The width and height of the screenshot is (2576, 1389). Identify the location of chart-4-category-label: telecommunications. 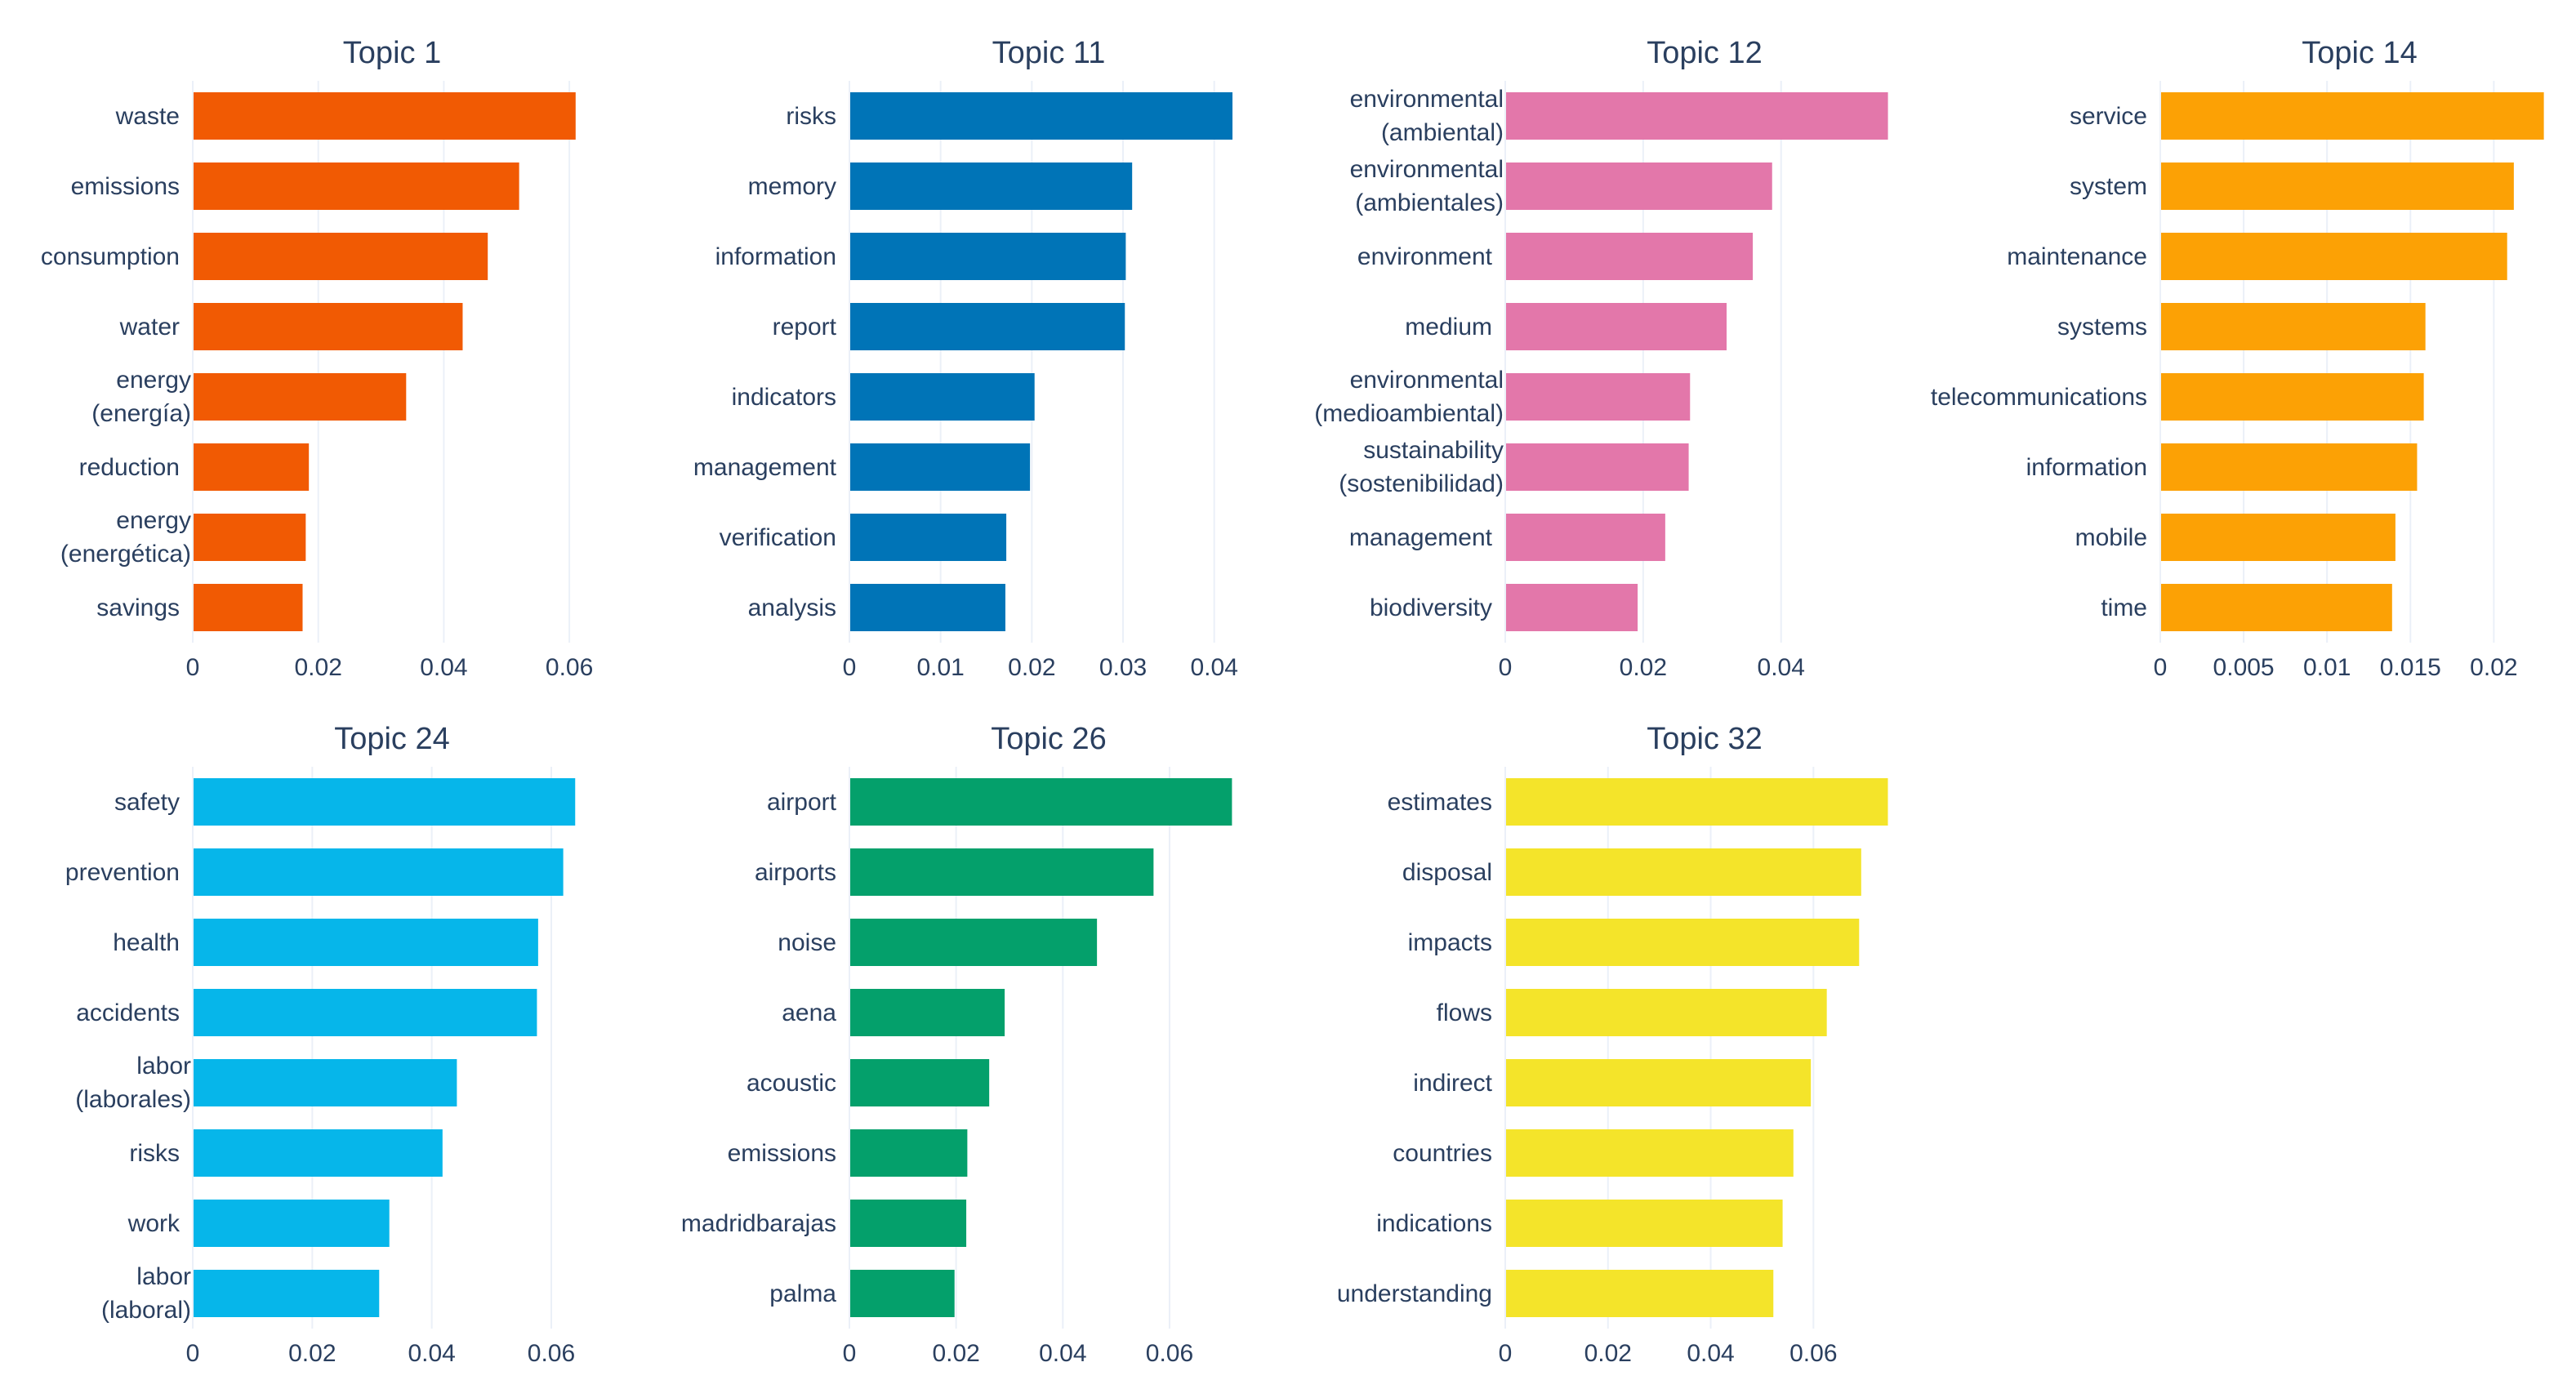
(2039, 397).